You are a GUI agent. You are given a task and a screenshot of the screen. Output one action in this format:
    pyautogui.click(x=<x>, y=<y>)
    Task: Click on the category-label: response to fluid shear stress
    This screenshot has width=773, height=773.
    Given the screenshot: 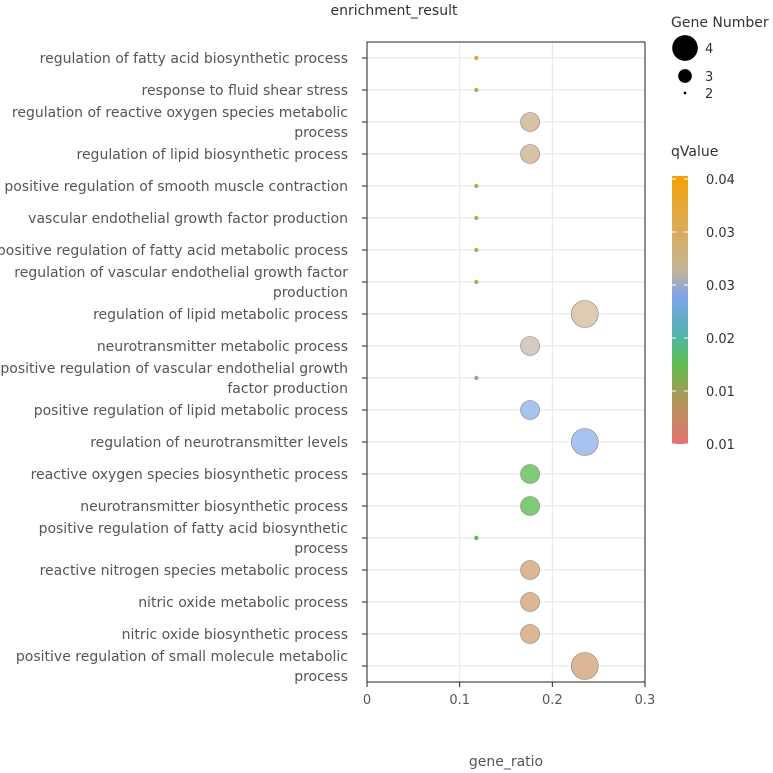 What is the action you would take?
    pyautogui.click(x=245, y=91)
    